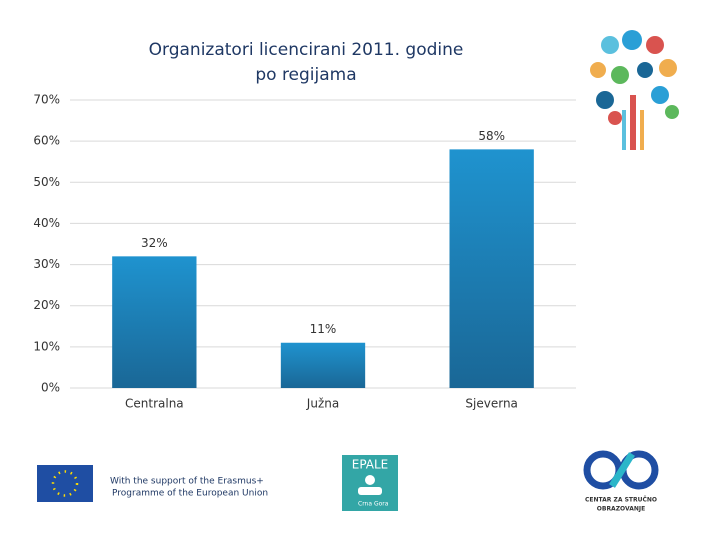 This screenshot has width=720, height=540. Describe the element at coordinates (621, 500) in the screenshot. I see `cso-text: CENTAR ZA STRUČNO` at that location.